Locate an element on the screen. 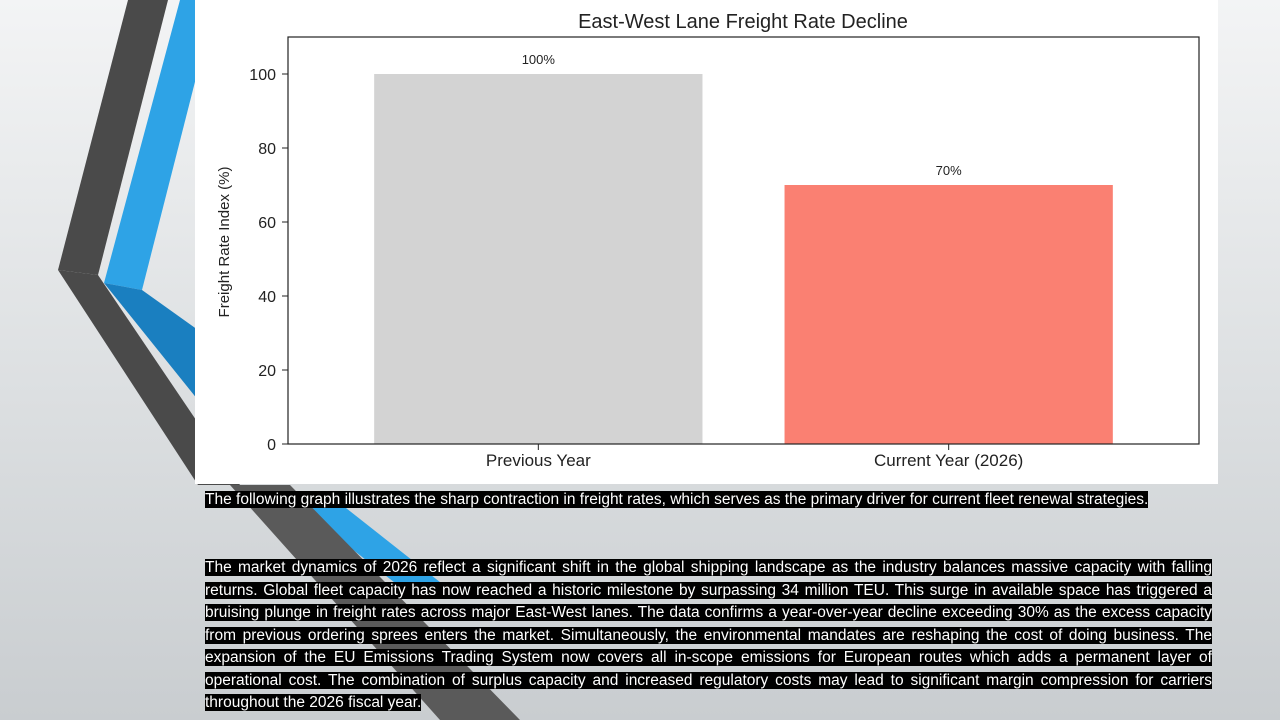  y-tick-label: 40 is located at coordinates (267, 297).